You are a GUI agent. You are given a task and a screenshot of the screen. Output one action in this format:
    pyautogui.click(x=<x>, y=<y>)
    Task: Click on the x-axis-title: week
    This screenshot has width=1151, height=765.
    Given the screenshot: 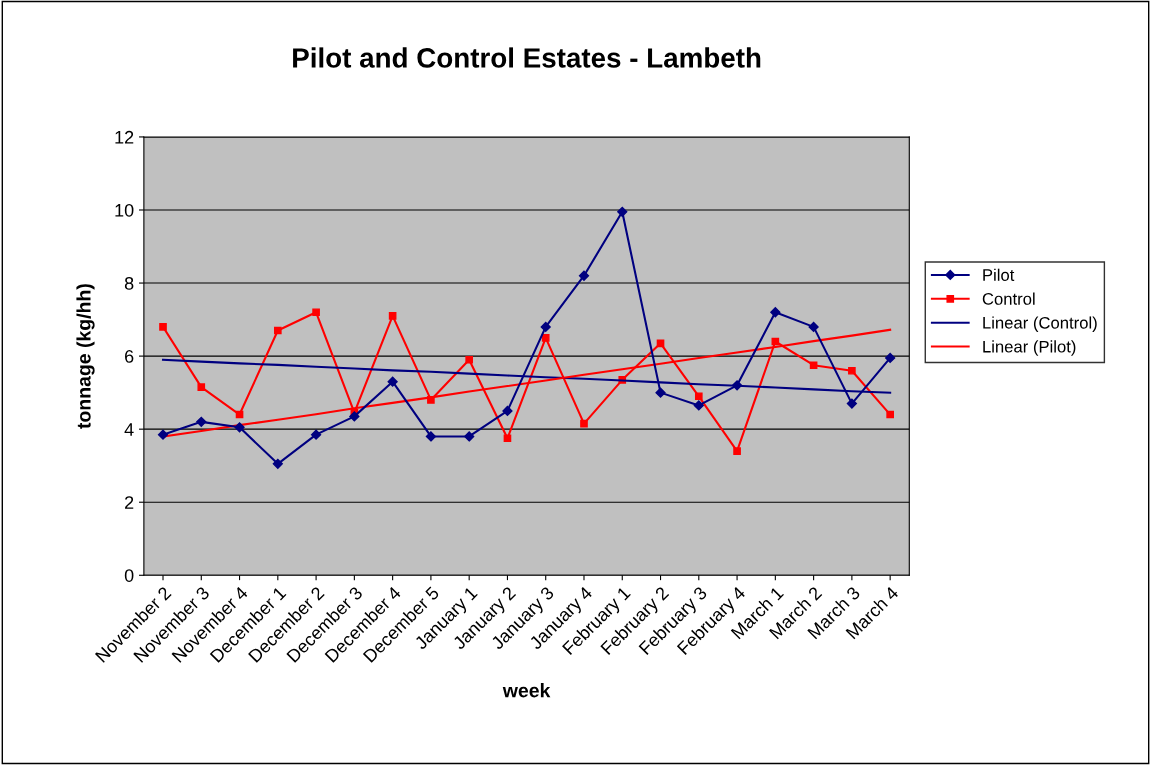 What is the action you would take?
    pyautogui.click(x=526, y=690)
    